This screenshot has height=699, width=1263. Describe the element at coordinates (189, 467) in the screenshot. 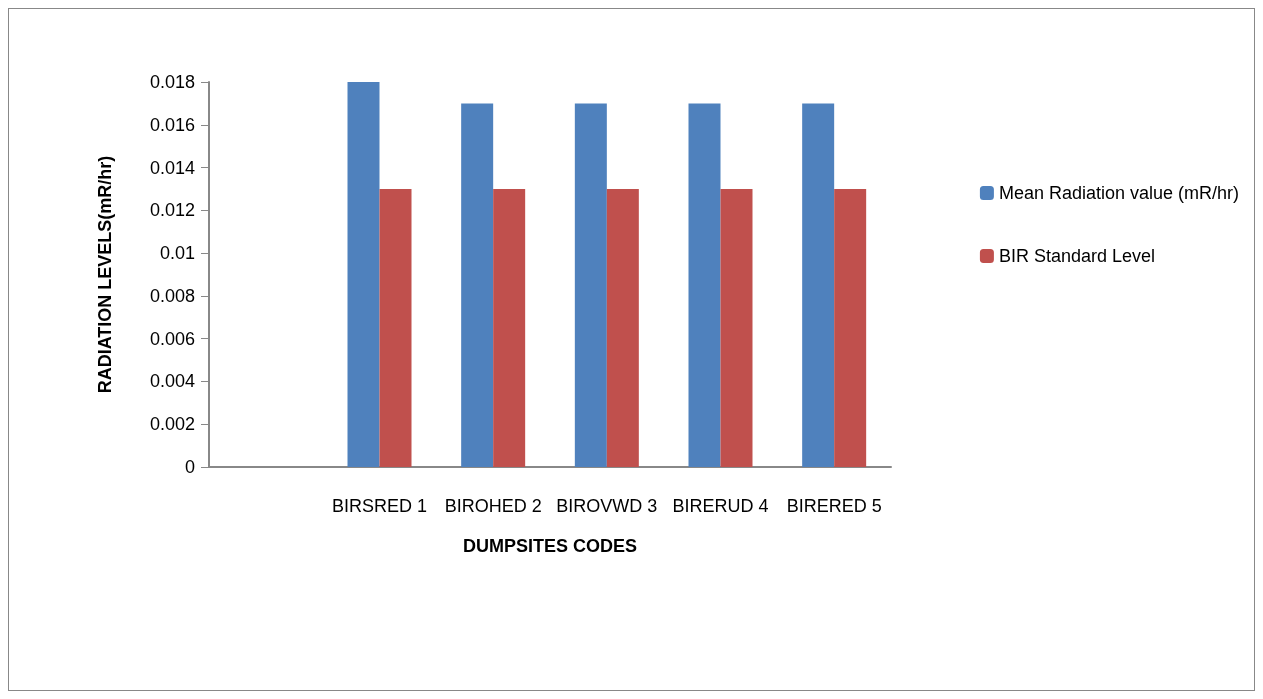

I see `y-tick-label: 0` at that location.